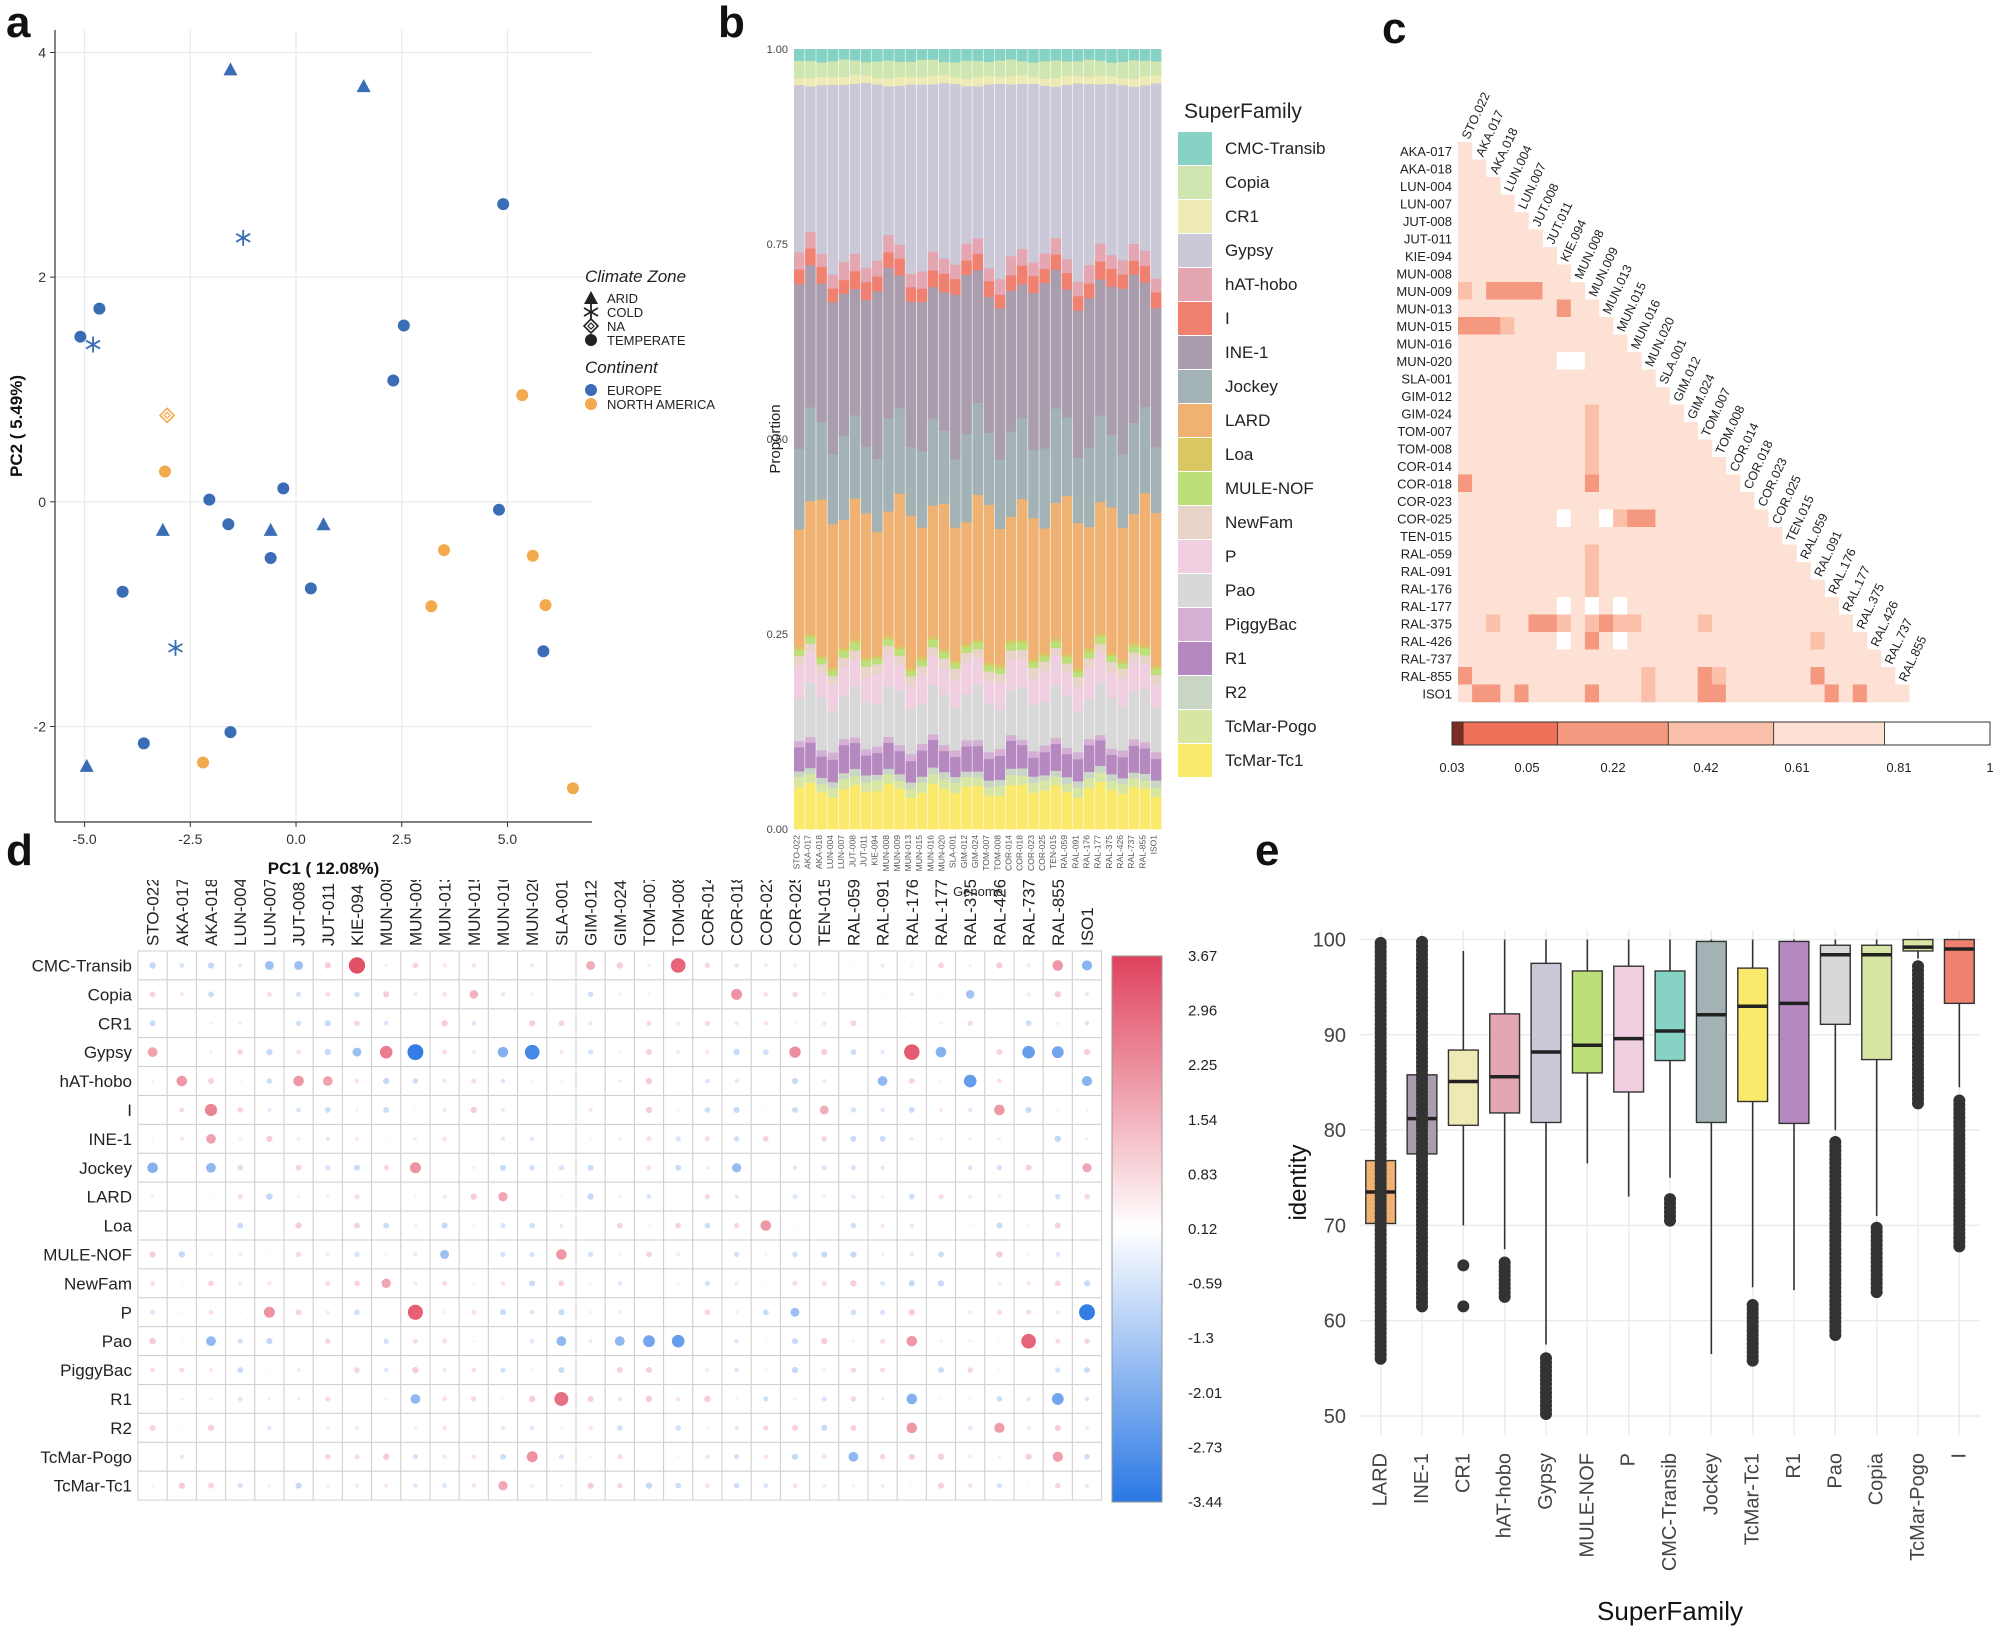  What do you see at coordinates (1546, 1043) in the screenshot?
I see `box` at bounding box center [1546, 1043].